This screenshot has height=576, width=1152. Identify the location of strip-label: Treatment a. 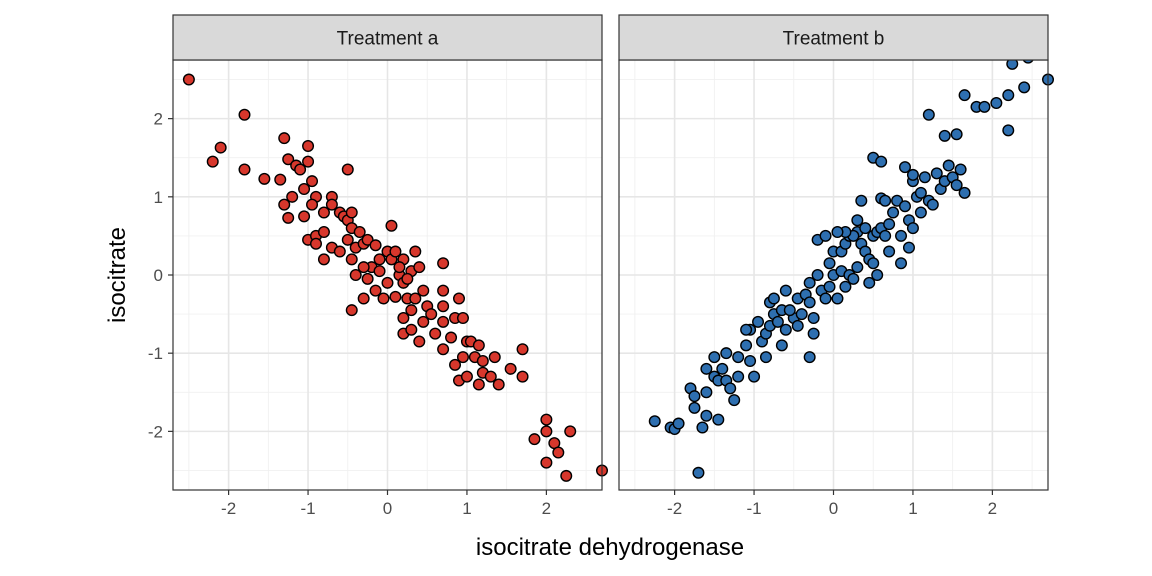
(388, 39).